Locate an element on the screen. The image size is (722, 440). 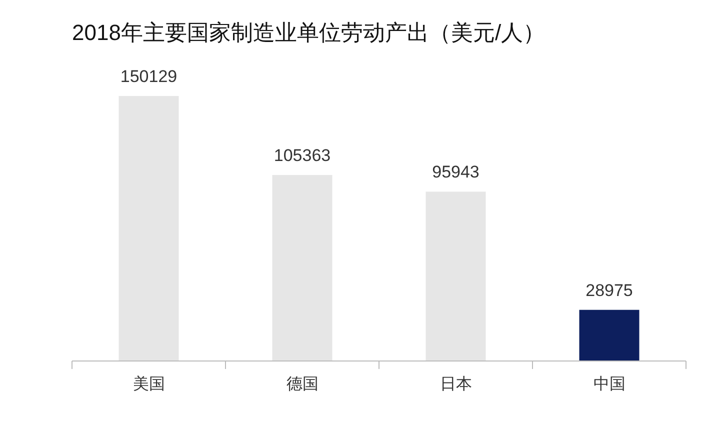
title: 2018年主要国家制造业单位劳动产出（美元/人） is located at coordinates (309, 32).